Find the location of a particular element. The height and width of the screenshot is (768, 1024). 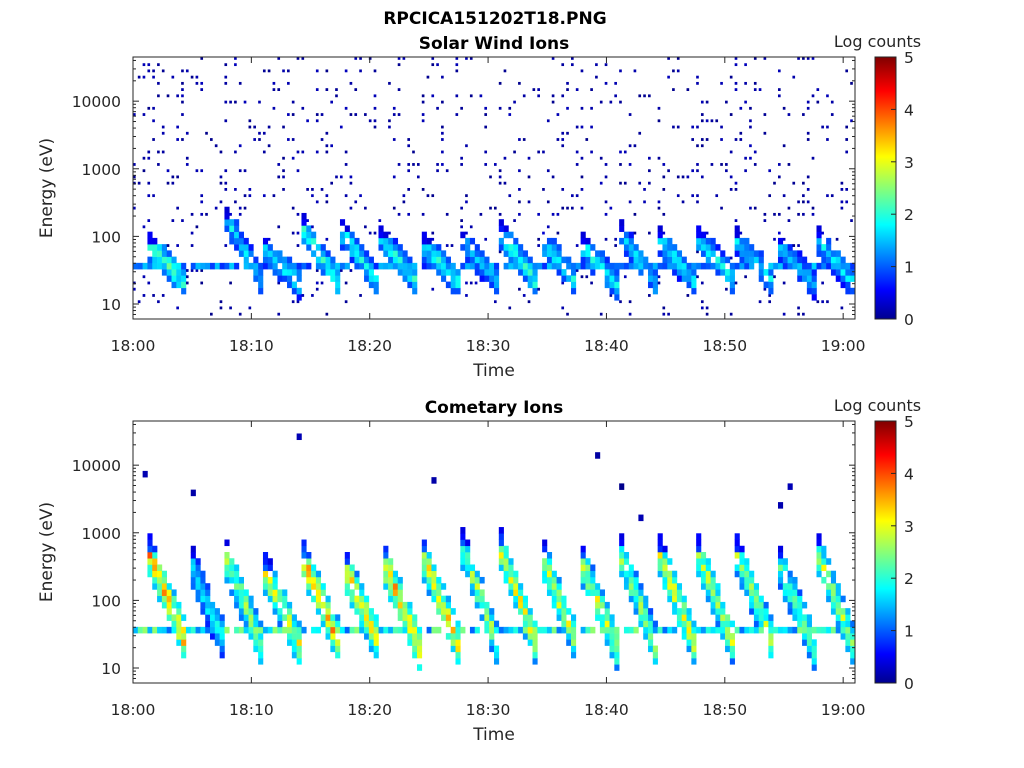

x-tick-label: 18:40 is located at coordinates (606, 346).